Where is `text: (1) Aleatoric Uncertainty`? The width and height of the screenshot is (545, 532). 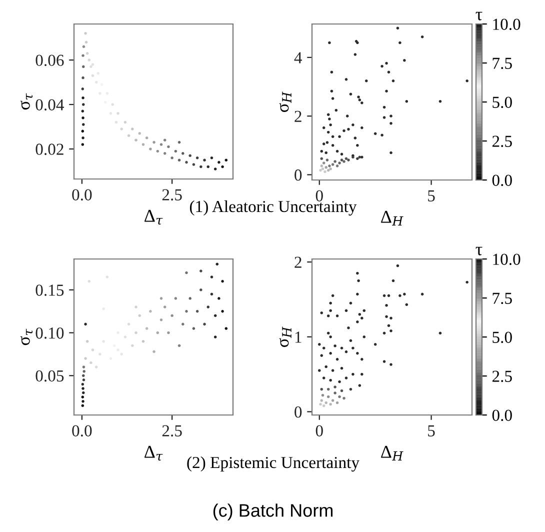 text: (1) Aleatoric Uncertainty is located at coordinates (273, 208).